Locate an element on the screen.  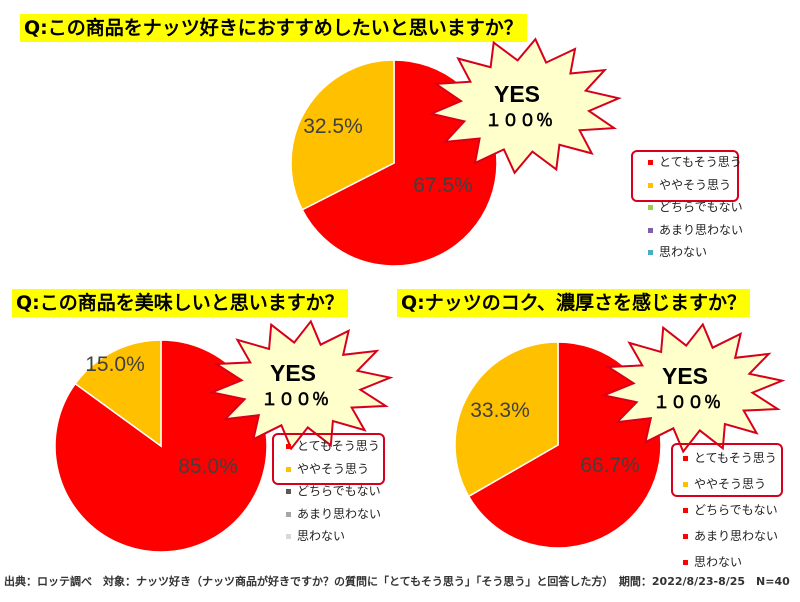
chart-1-legend-highlight is located at coordinates (685, 176).